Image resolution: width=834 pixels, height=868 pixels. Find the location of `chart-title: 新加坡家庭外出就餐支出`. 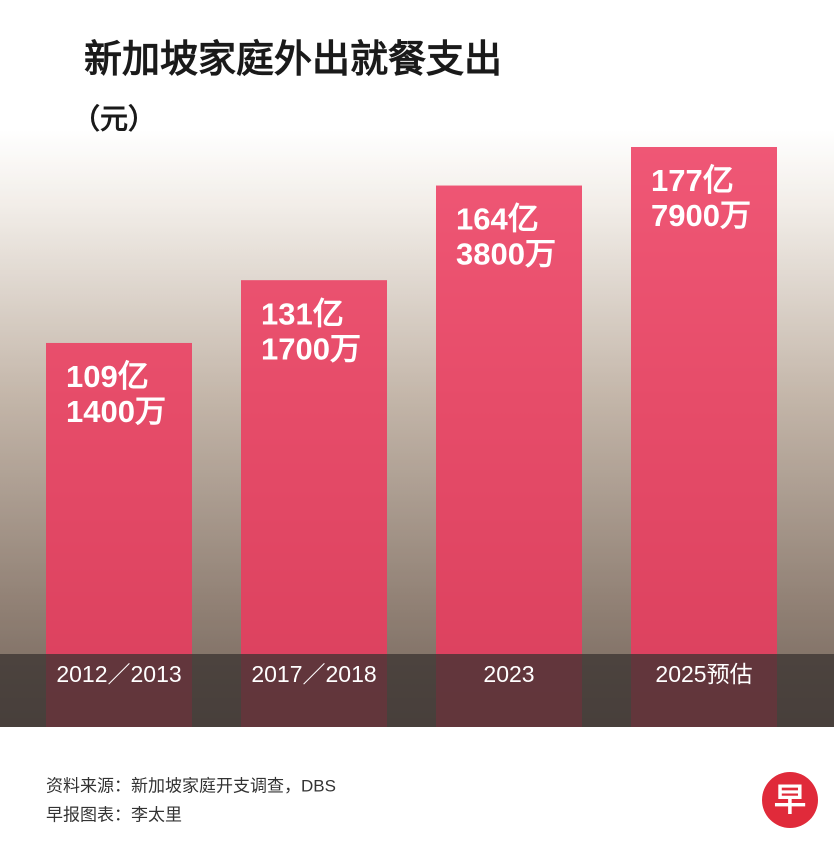

chart-title: 新加坡家庭外出就餐支出 is located at coordinates (293, 59).